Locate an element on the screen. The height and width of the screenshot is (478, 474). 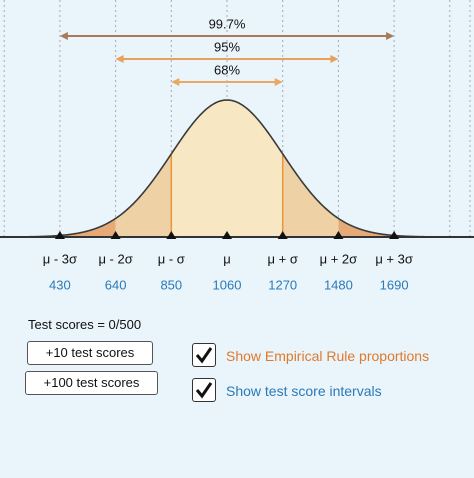
axis-label: μ - σ is located at coordinates (171, 258).